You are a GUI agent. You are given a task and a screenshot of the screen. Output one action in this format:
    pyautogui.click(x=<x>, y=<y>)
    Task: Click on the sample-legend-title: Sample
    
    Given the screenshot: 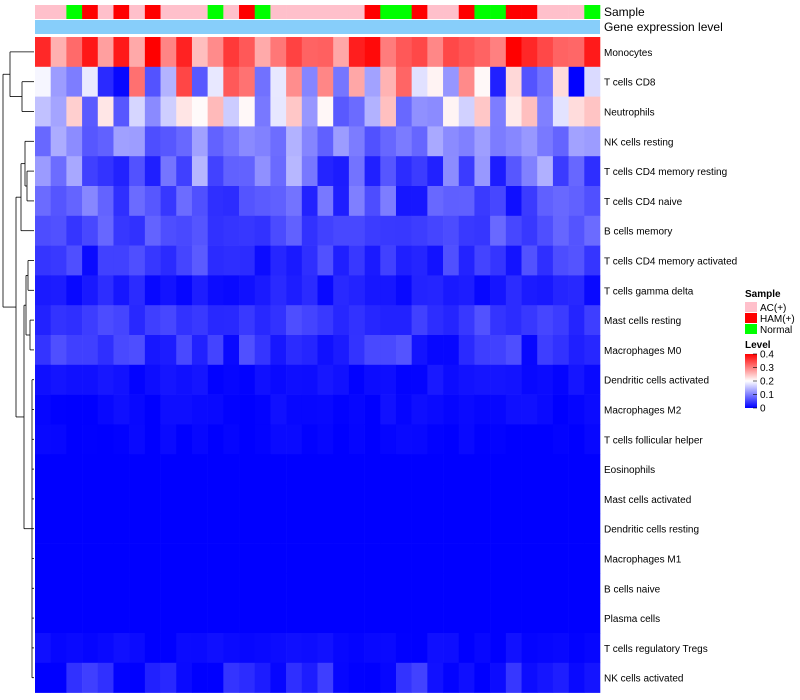 What is the action you would take?
    pyautogui.click(x=763, y=294)
    